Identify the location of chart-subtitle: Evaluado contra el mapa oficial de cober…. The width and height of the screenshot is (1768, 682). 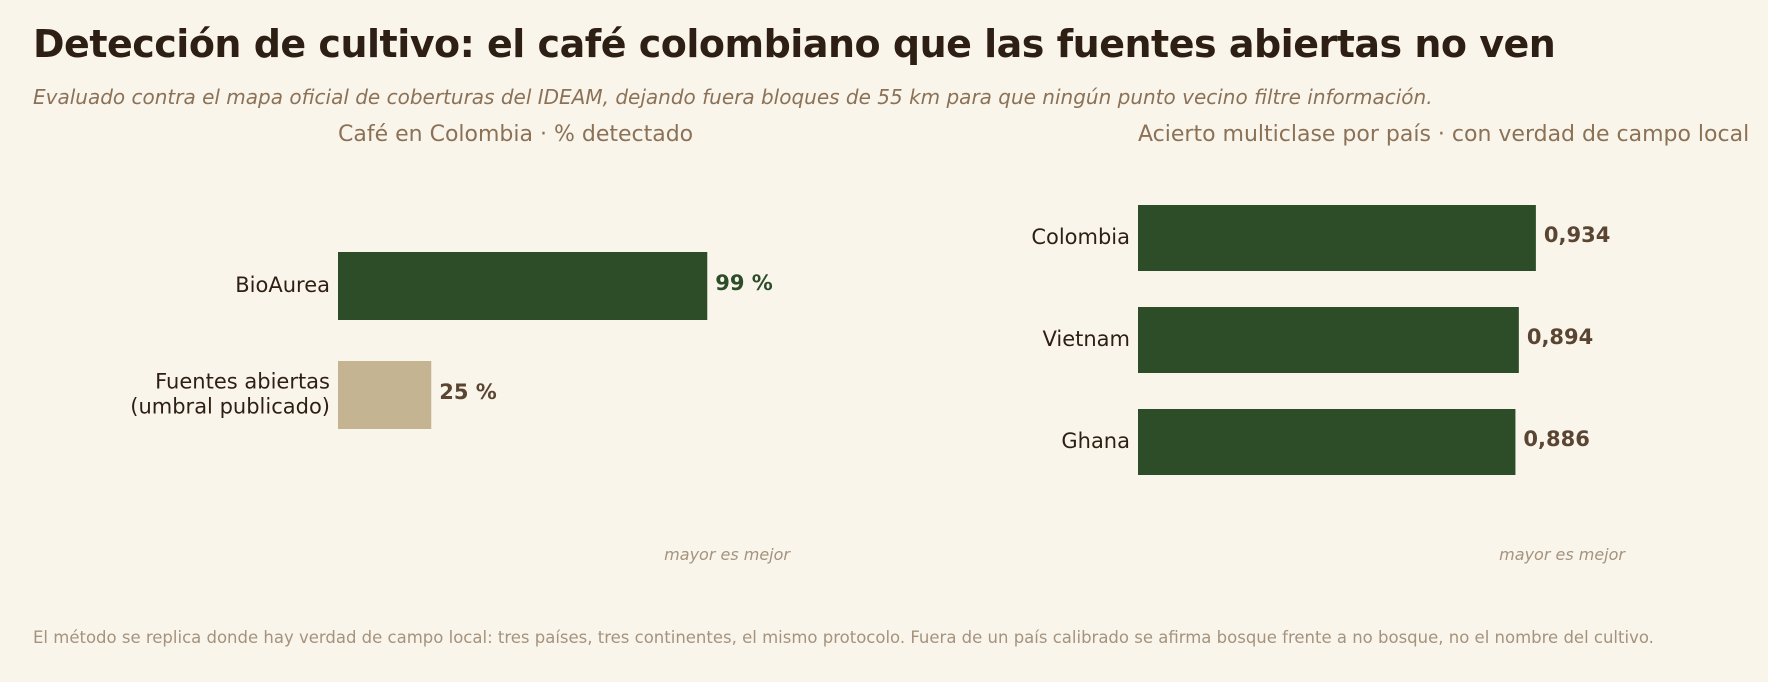
(733, 97).